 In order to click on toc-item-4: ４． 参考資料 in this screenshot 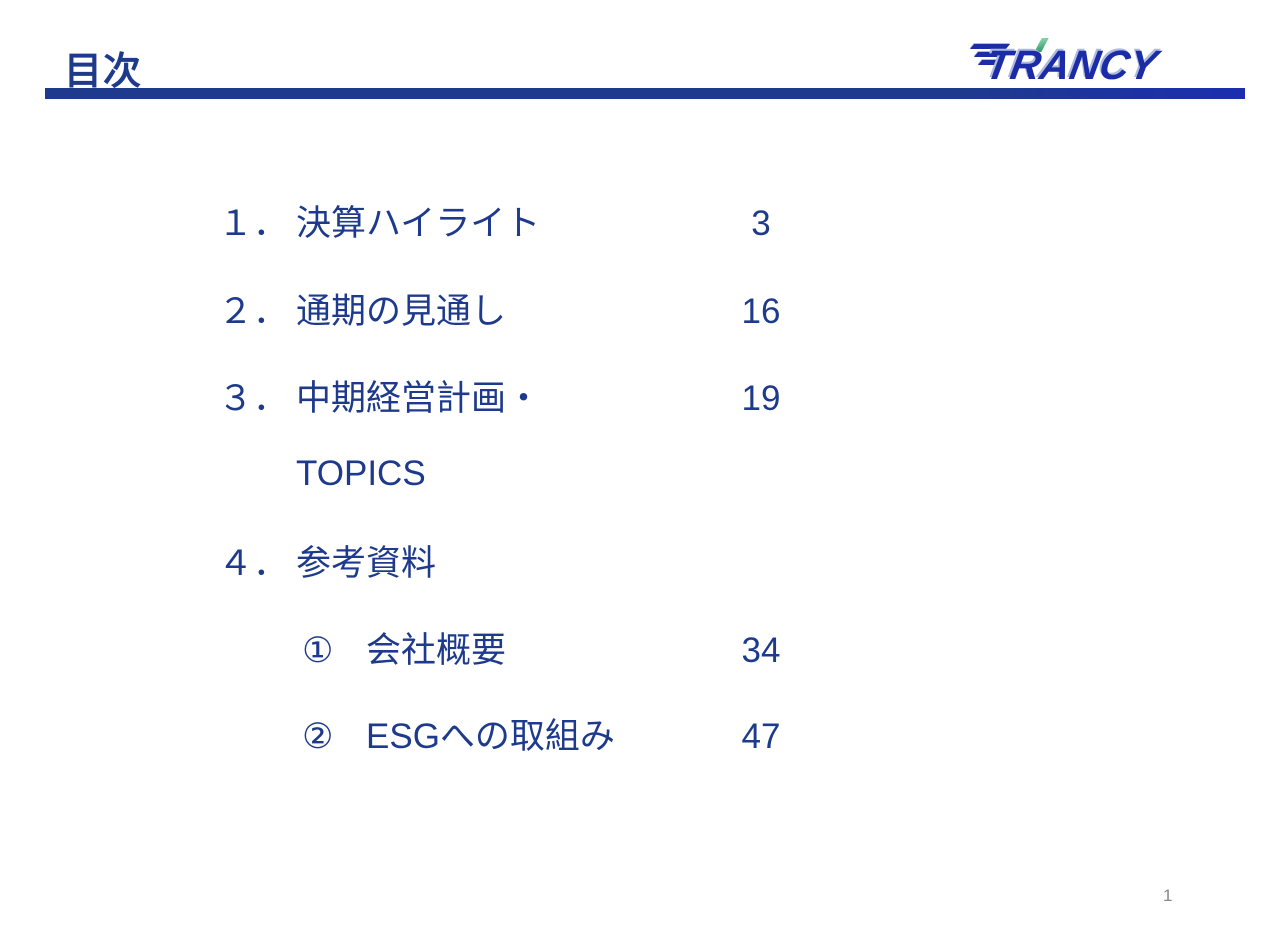, I will do `click(512, 564)`.